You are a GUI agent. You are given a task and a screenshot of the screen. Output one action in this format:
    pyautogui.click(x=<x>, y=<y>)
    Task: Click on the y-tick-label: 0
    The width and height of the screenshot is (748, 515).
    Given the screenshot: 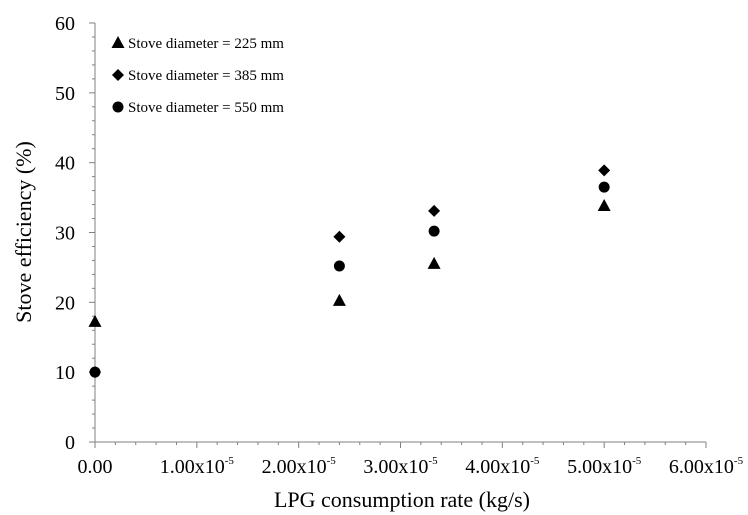 What is the action you would take?
    pyautogui.click(x=70, y=443)
    